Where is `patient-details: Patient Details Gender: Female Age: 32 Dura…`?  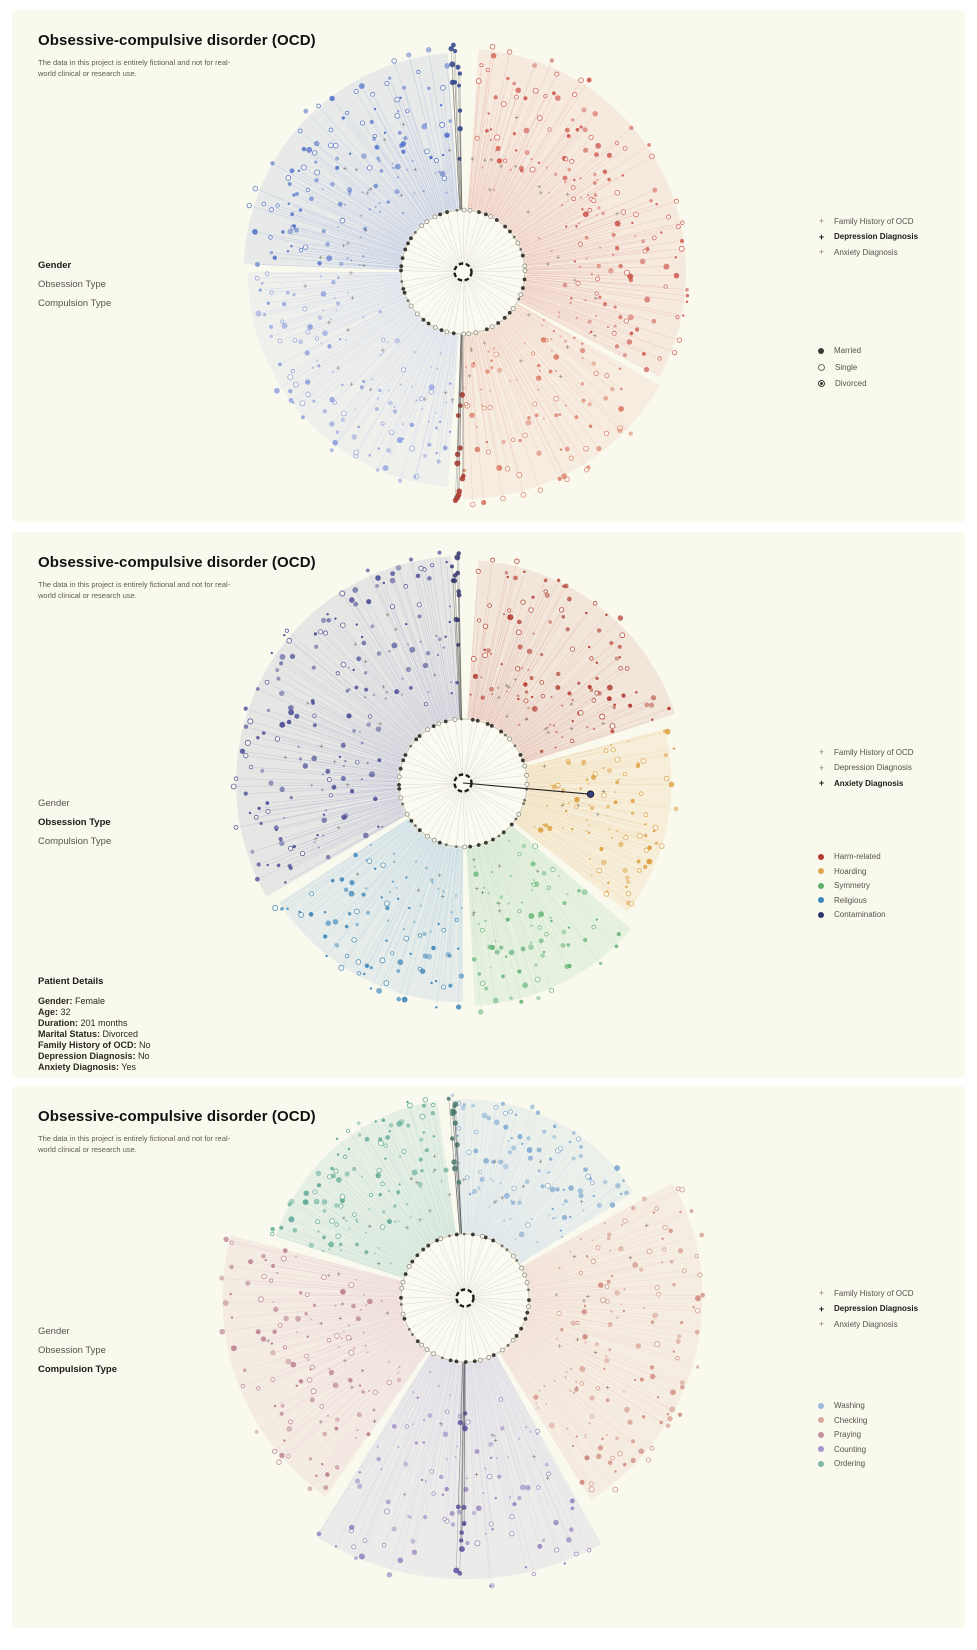 patient-details: Patient Details Gender: Female Age: 32 Dura… is located at coordinates (153, 1024).